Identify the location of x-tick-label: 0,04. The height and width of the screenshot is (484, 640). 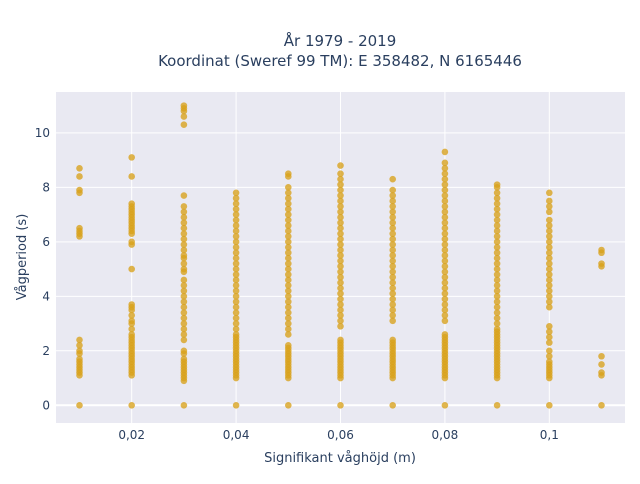
(236, 435).